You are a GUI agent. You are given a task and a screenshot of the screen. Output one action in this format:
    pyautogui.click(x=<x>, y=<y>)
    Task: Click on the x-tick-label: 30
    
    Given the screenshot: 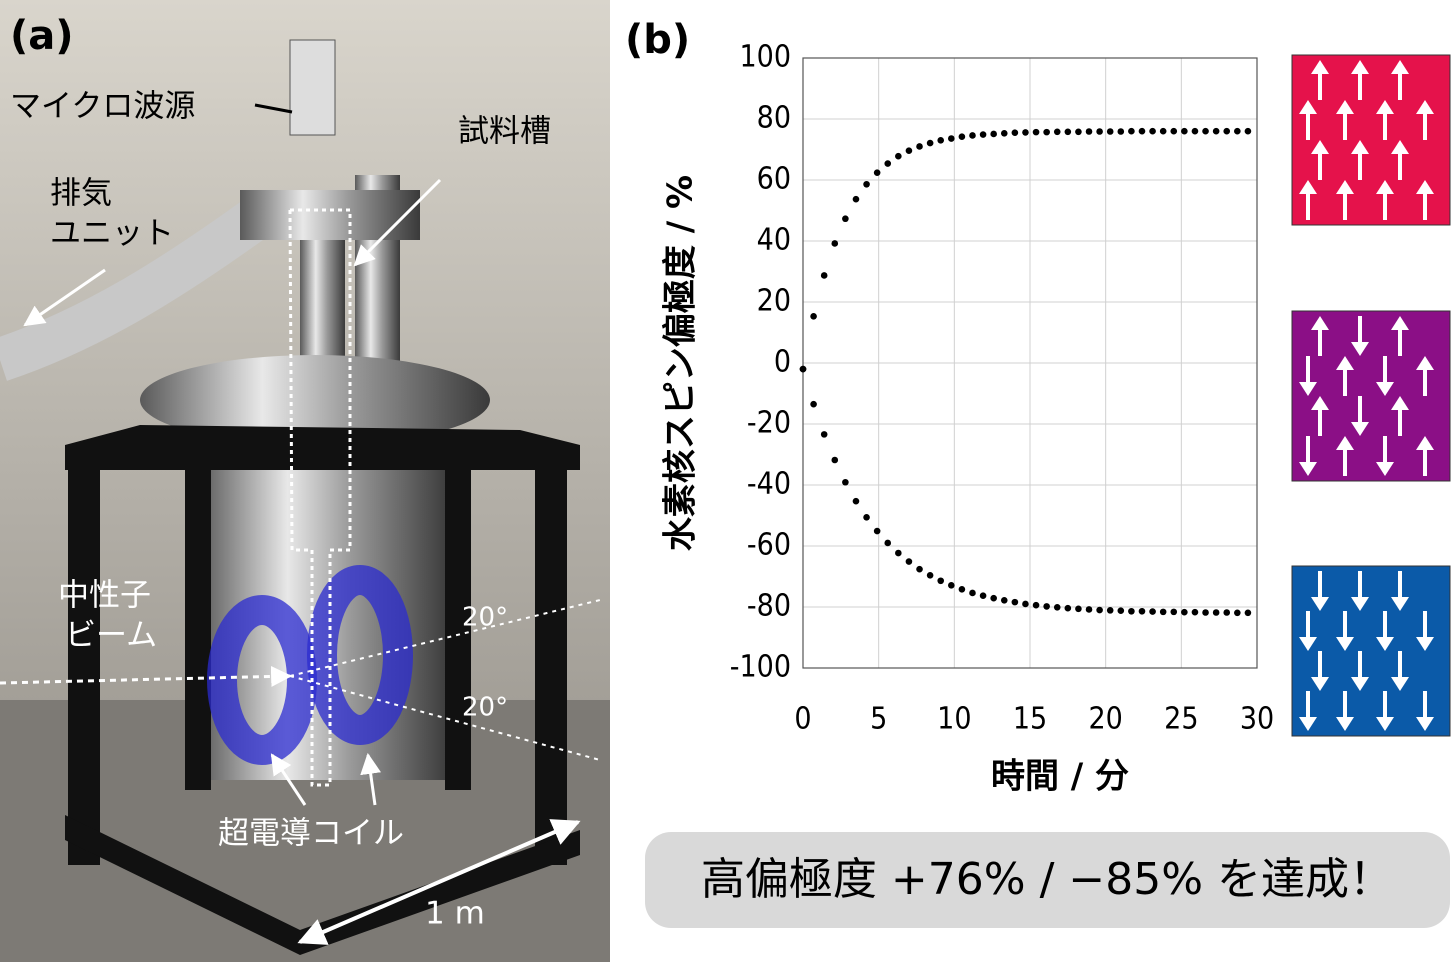 What is the action you would take?
    pyautogui.click(x=1257, y=719)
    